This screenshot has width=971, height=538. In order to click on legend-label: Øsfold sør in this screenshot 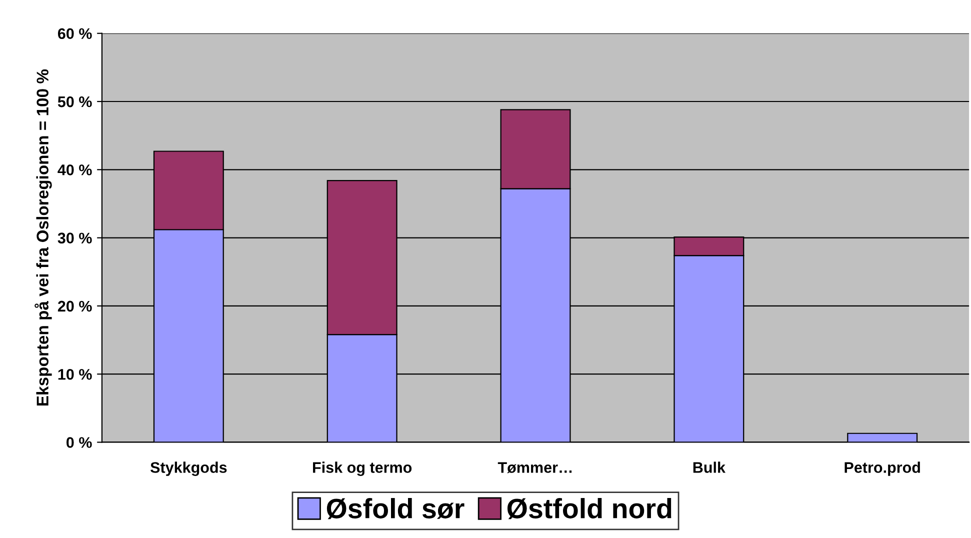, I will do `click(395, 509)`.